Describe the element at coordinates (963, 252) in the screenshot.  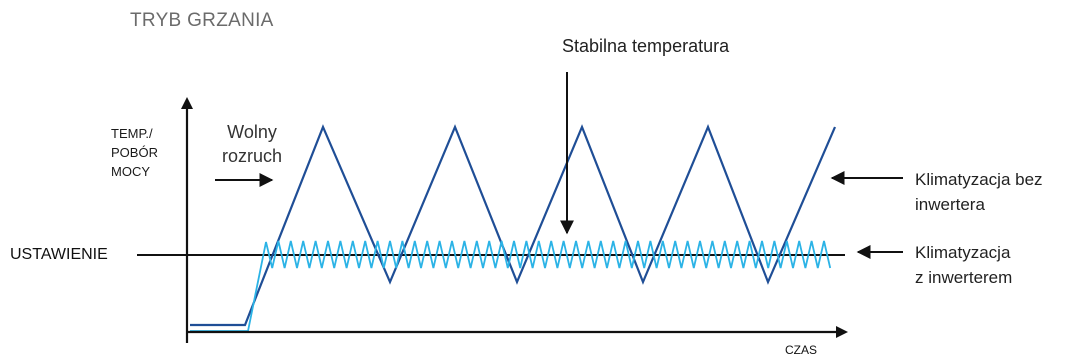
I see `with-inverter-line-1: Klimatyzacja` at that location.